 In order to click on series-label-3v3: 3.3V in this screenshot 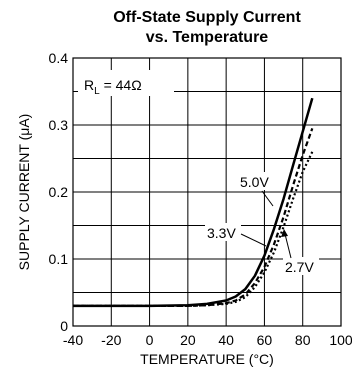, I will do `click(221, 233)`.